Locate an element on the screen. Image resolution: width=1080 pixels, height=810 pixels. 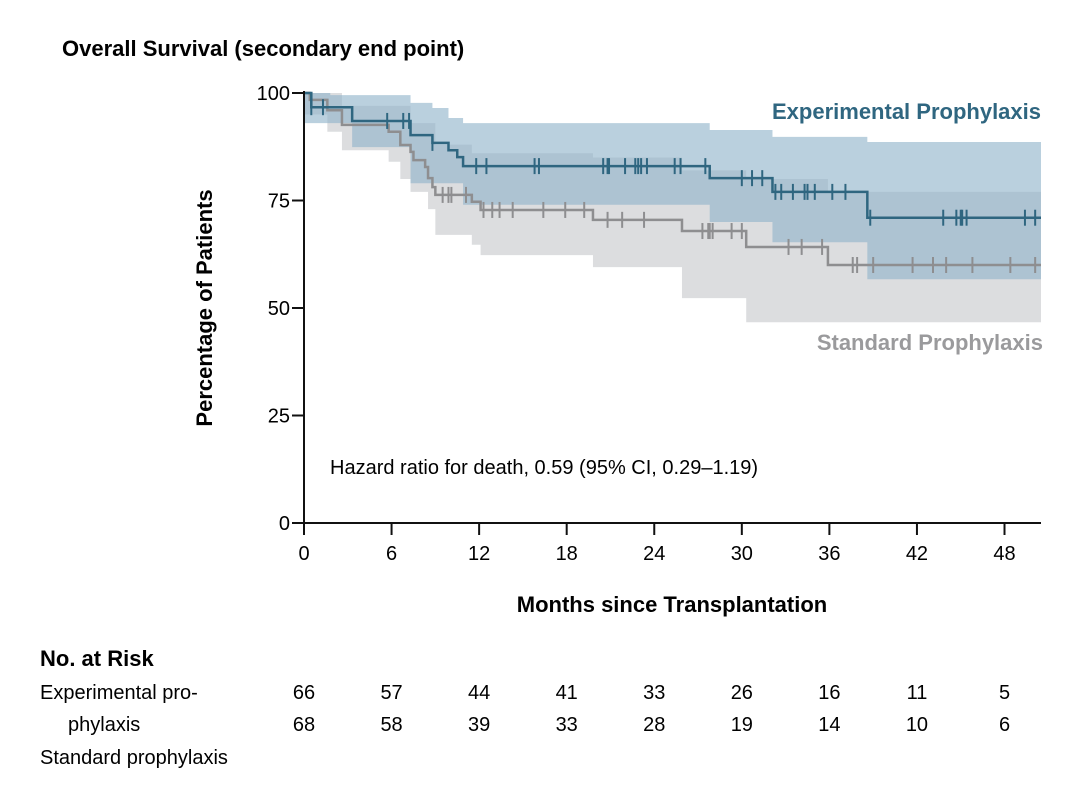
x-tick-label: 6 is located at coordinates (391, 554).